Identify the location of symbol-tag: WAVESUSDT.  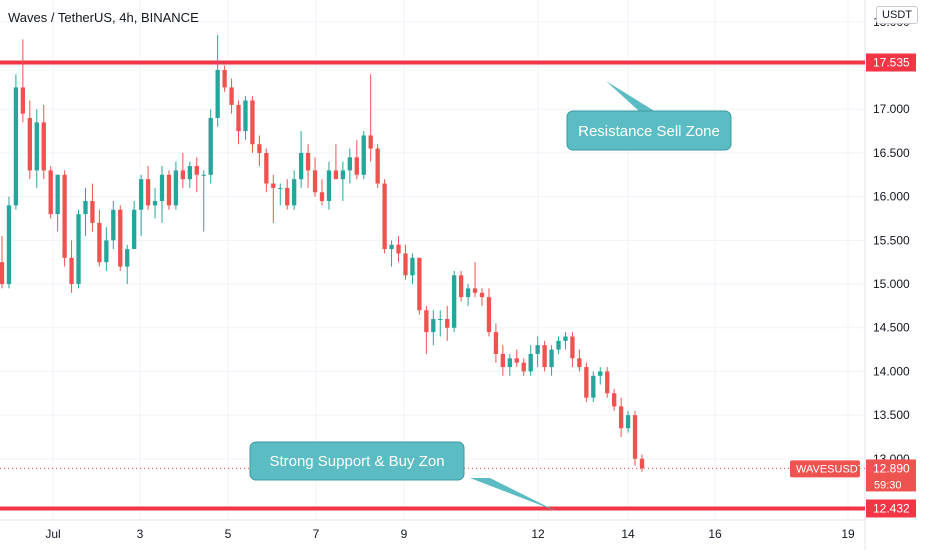
(830, 469).